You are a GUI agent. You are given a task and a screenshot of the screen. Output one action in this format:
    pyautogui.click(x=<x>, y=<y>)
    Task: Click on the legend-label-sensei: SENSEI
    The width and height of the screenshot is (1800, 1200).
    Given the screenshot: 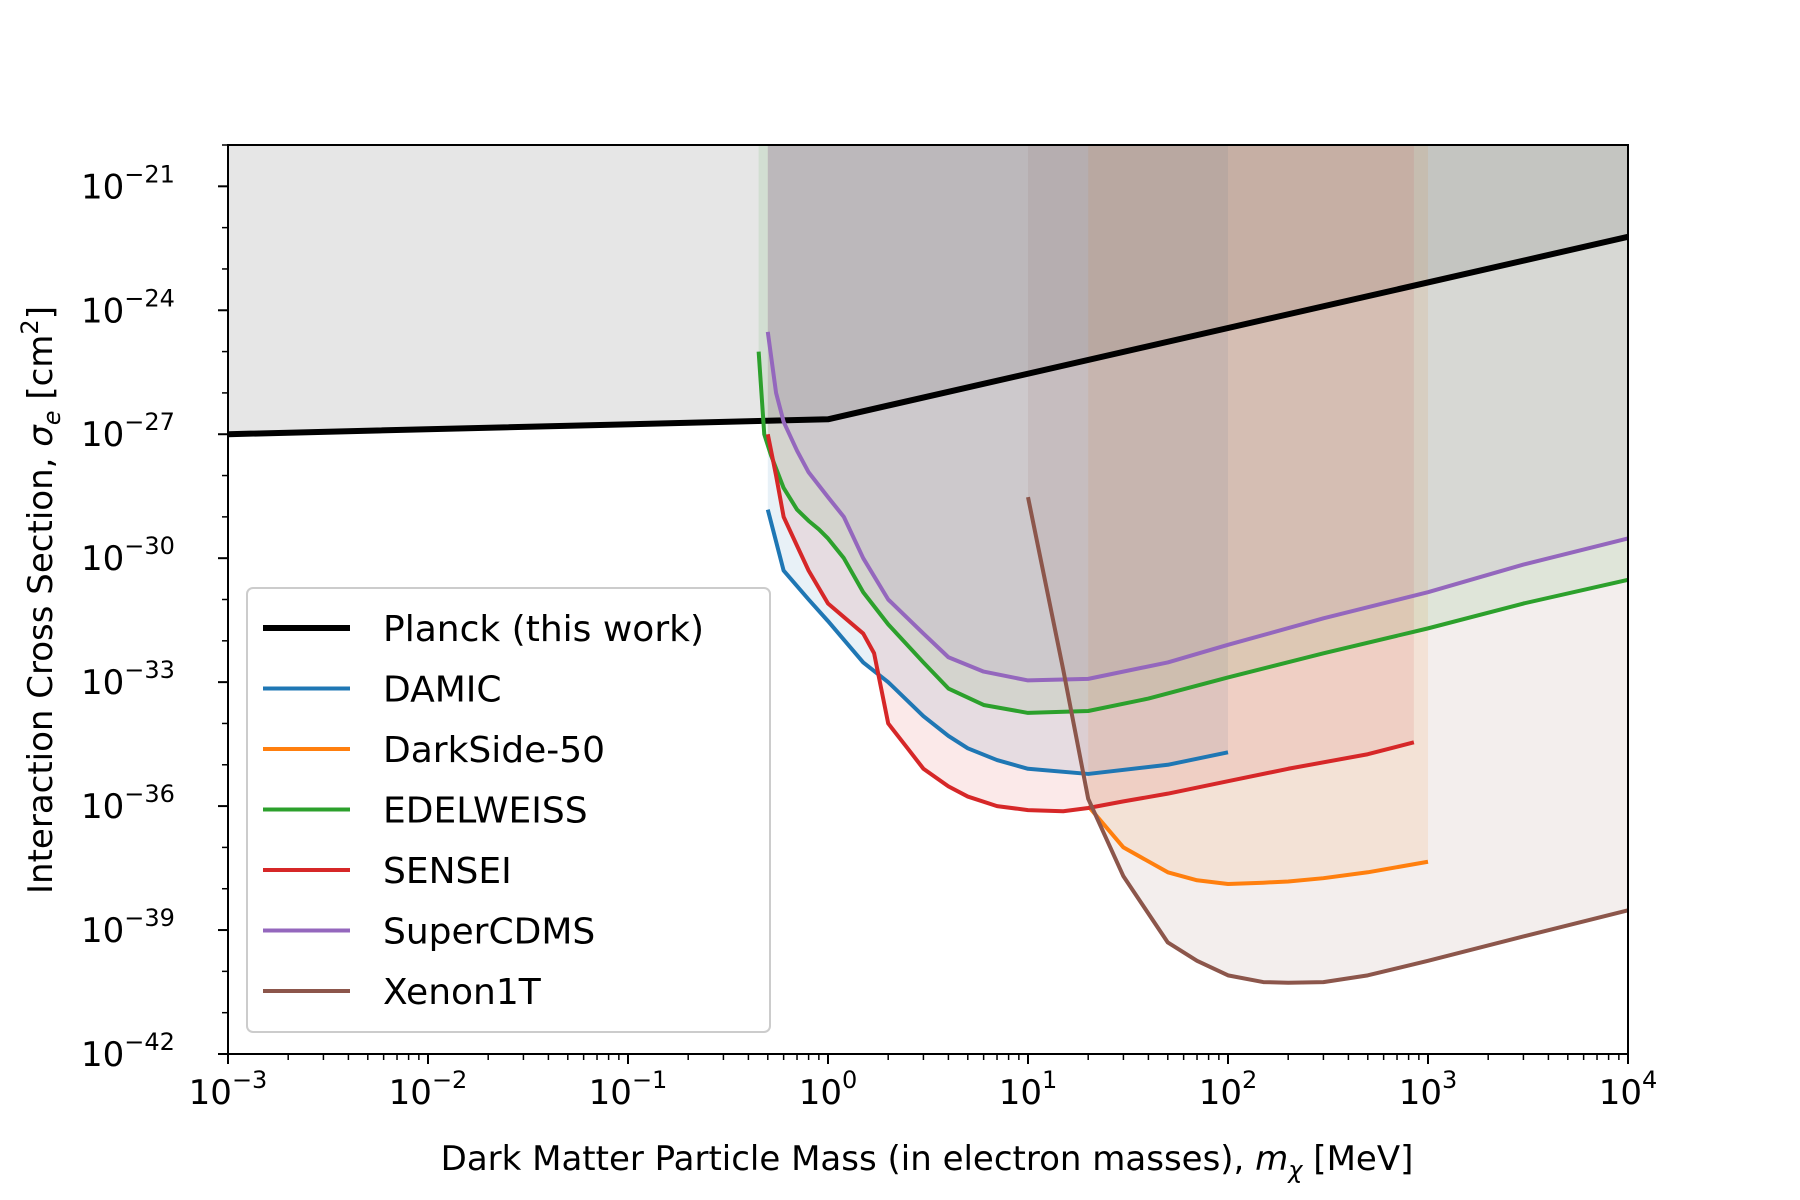 What is the action you would take?
    pyautogui.click(x=447, y=871)
    